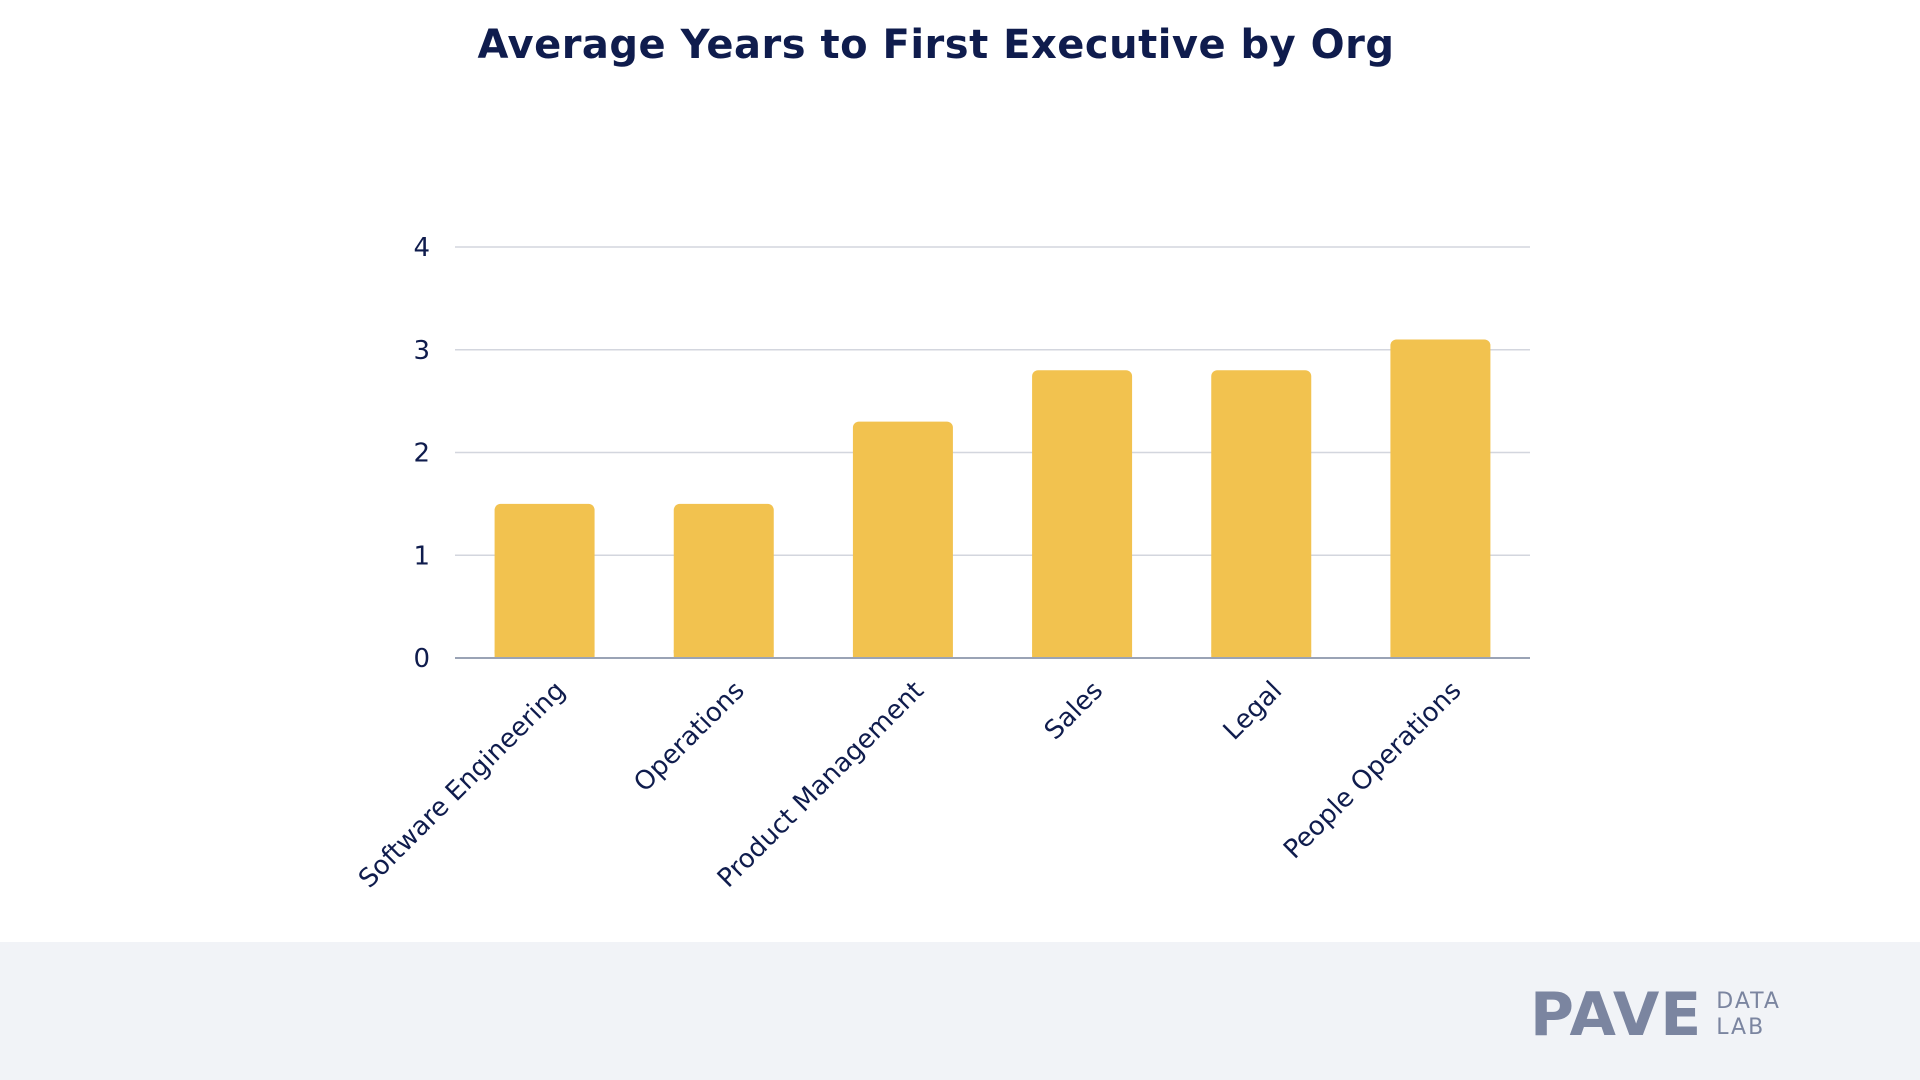 The height and width of the screenshot is (1080, 1920). I want to click on chart-title: Average Years to First Executive by Org, so click(936, 45).